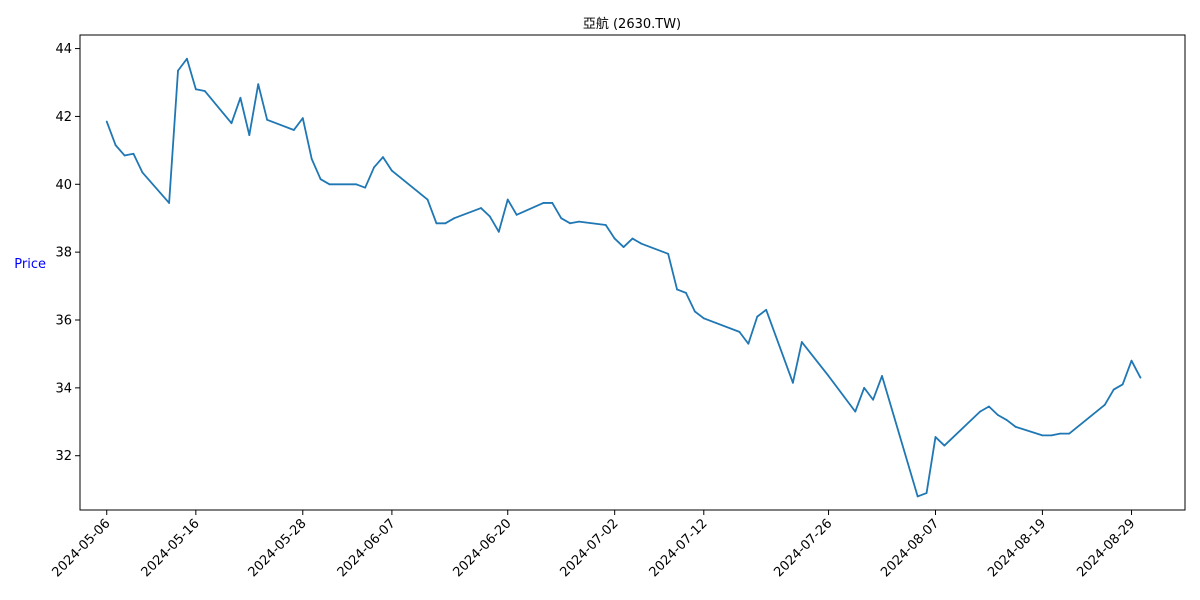 Image resolution: width=1200 pixels, height=600 pixels. I want to click on y-tick-label: 42, so click(63, 117).